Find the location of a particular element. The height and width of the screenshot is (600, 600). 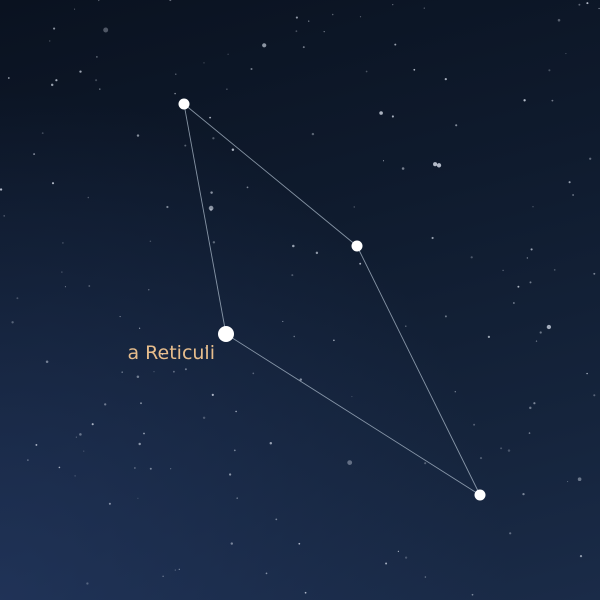

star-alpha-reticuli is located at coordinates (226, 334).